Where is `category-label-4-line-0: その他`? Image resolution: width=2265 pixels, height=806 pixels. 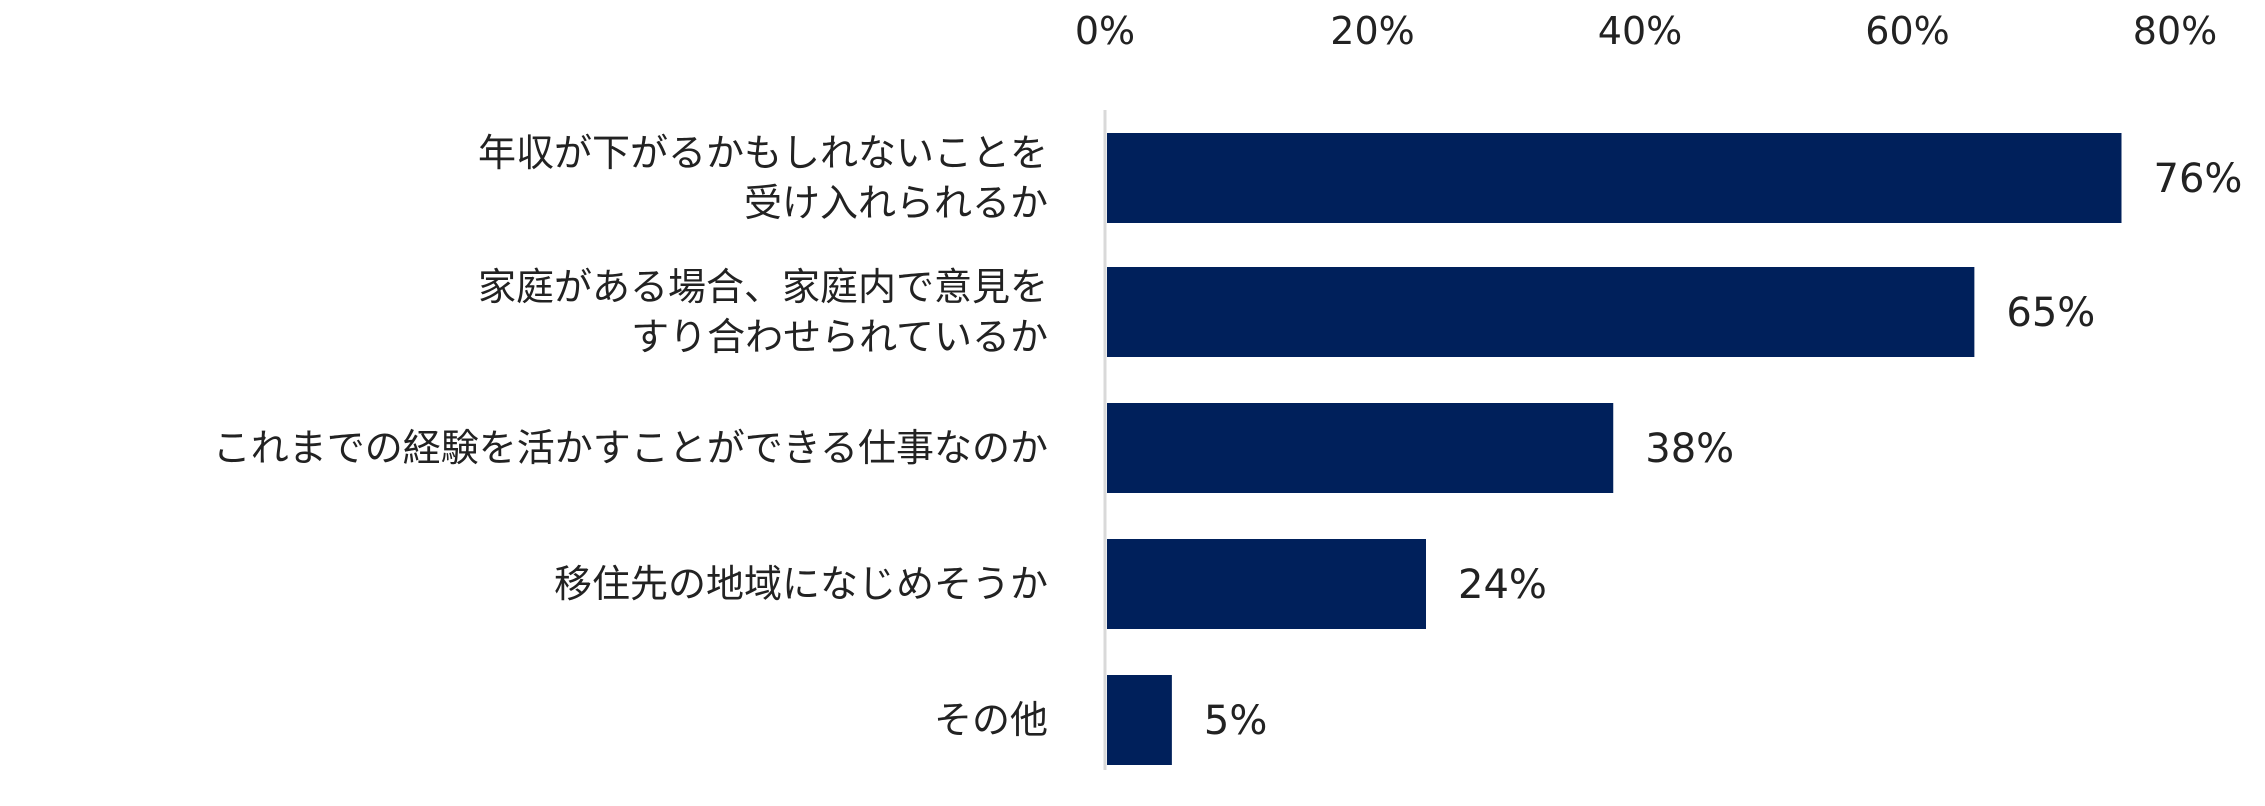 category-label-4-line-0: その他 is located at coordinates (991, 720).